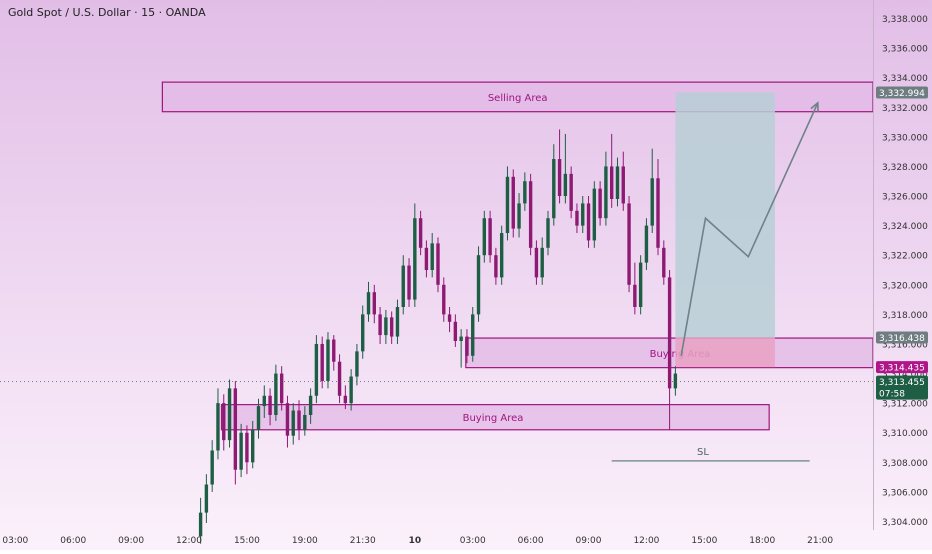 The height and width of the screenshot is (554, 932). What do you see at coordinates (905, 20) in the screenshot?
I see `price-tick-label: 3,338.000` at bounding box center [905, 20].